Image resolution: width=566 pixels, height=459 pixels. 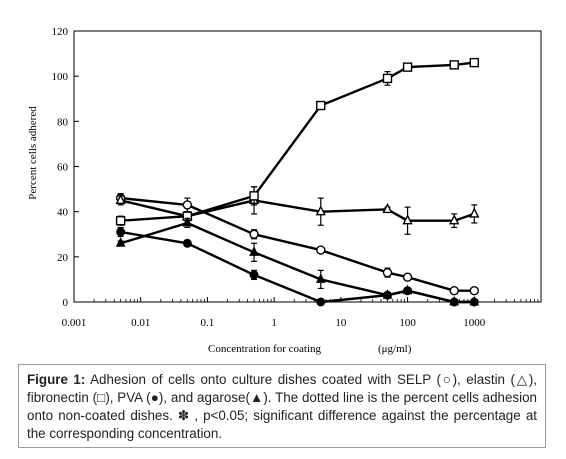 What do you see at coordinates (63, 213) in the screenshot?
I see `y-tick-label: 40` at bounding box center [63, 213].